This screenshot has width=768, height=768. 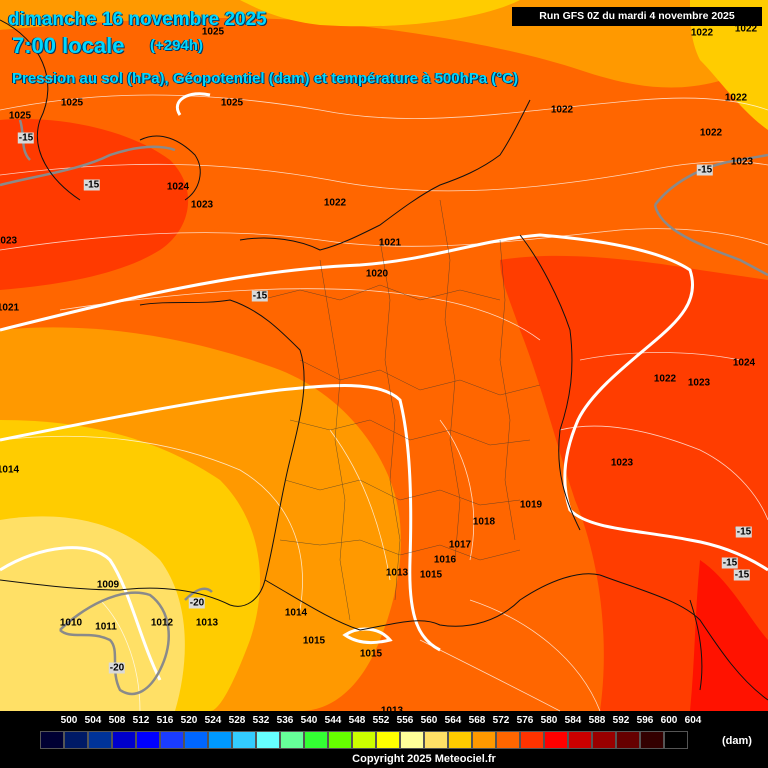 What do you see at coordinates (189, 720) in the screenshot?
I see `legend-tick-label: 520` at bounding box center [189, 720].